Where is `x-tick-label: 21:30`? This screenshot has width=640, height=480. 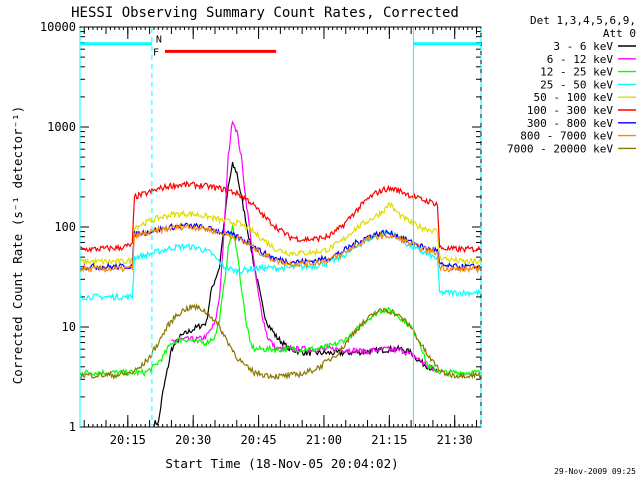
x-tick-label: 21:30 is located at coordinates (455, 440).